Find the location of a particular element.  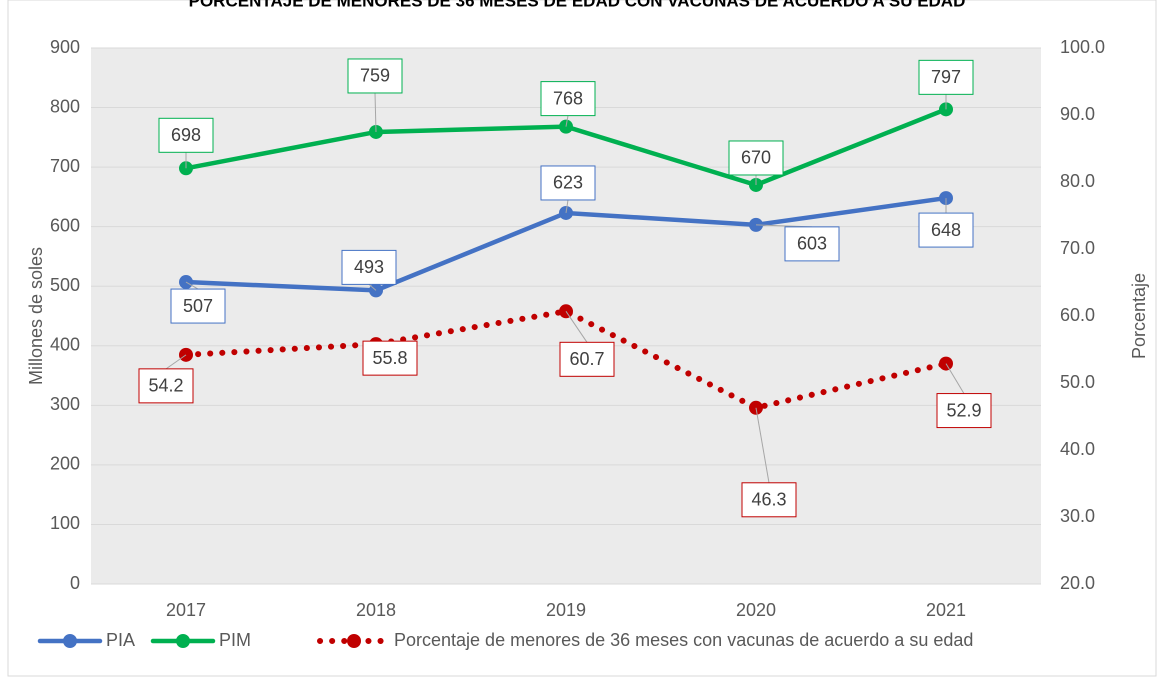

y2-tick-label: 80.0 is located at coordinates (1077, 181).